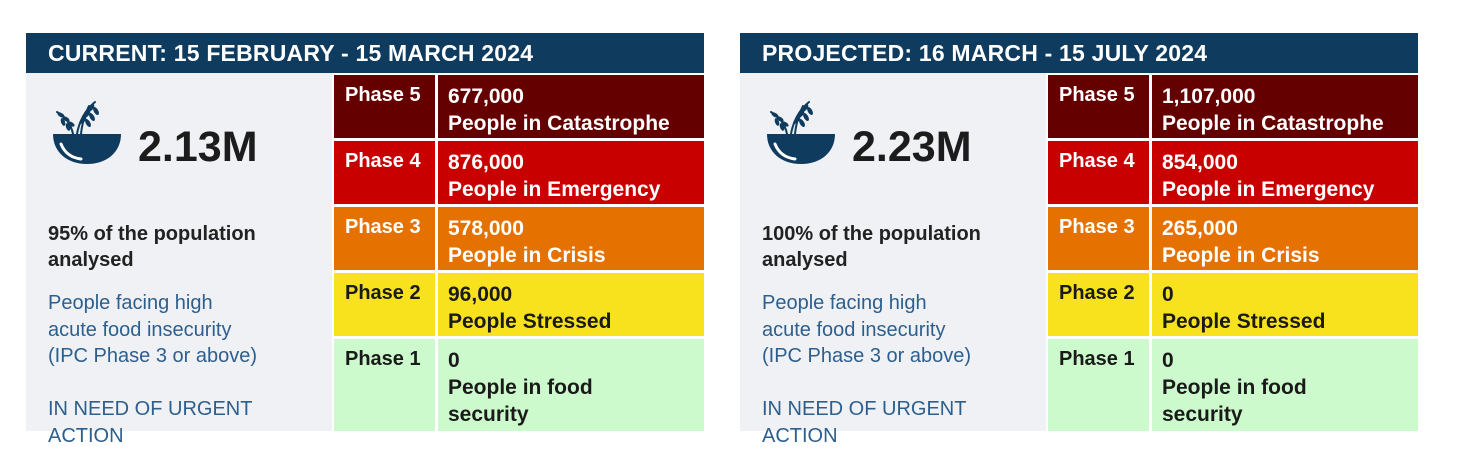  I want to click on phase-5-row: Phase 5 677,000 People in Catastrophe, so click(519, 106).